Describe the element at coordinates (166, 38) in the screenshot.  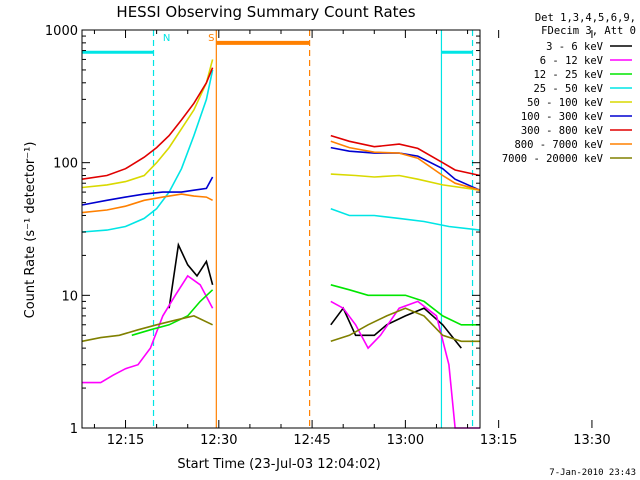
I see `event-marker: N` at that location.